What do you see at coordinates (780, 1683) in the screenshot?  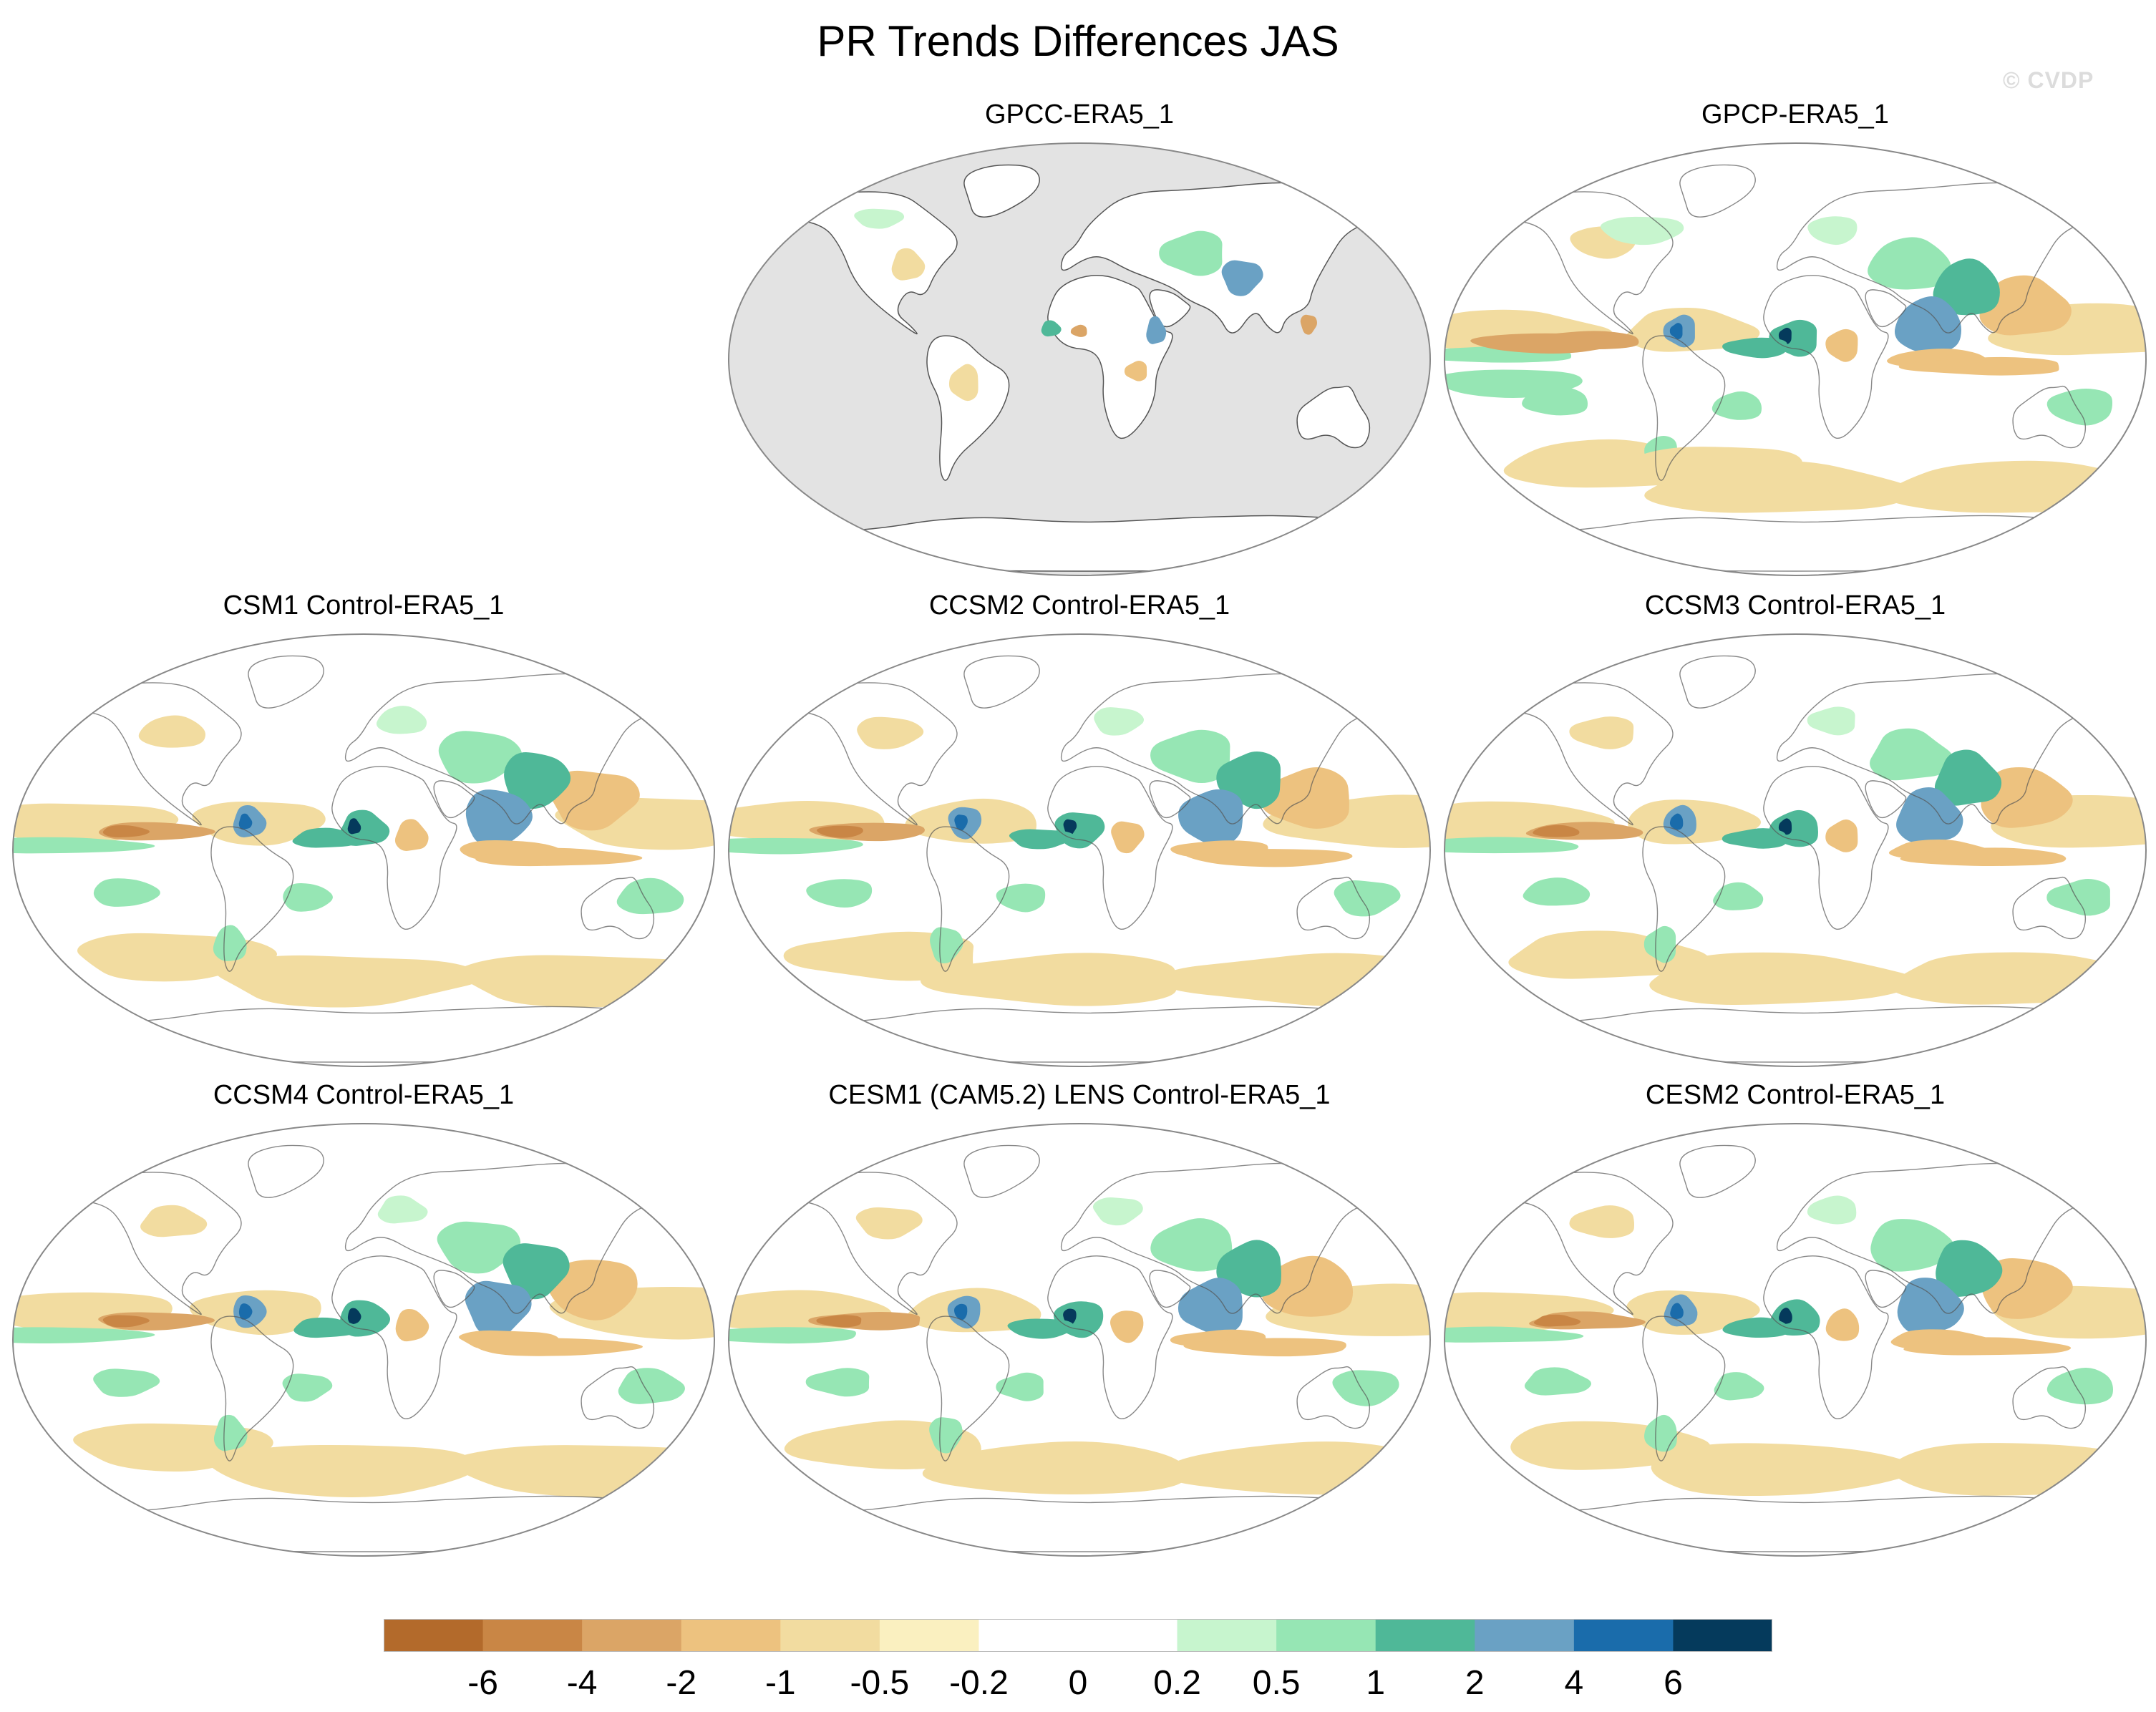 I see `colorbar-tick-label: -1` at bounding box center [780, 1683].